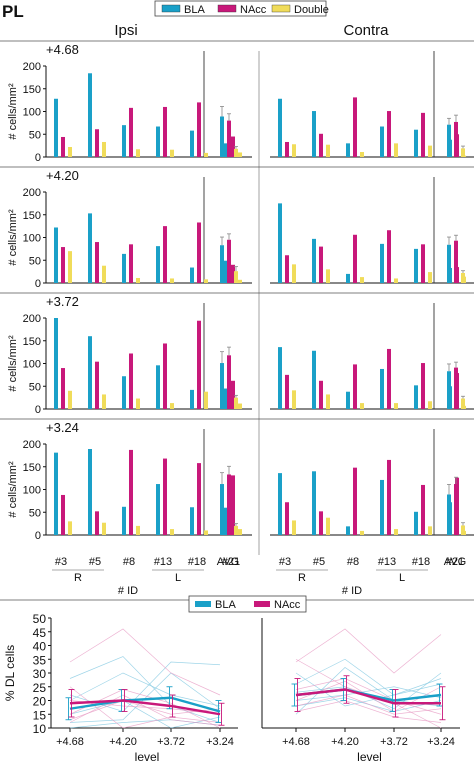  What do you see at coordinates (131, 492) in the screenshot?
I see `bar-ipsi-row4-nacc-id8` at bounding box center [131, 492].